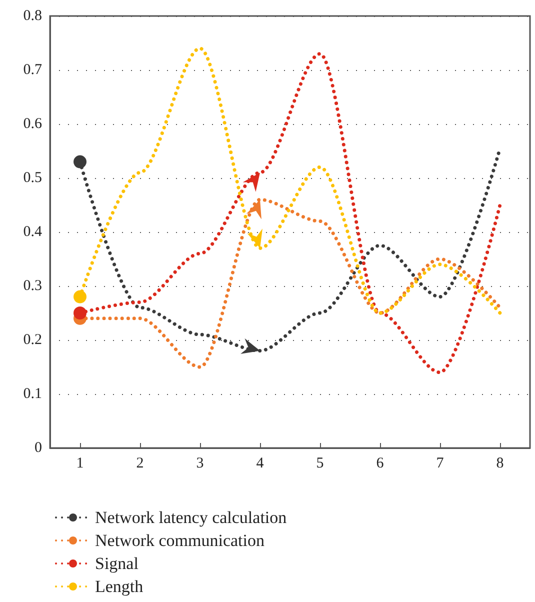 The height and width of the screenshot is (602, 535). I want to click on x-tick-label: 4, so click(260, 464).